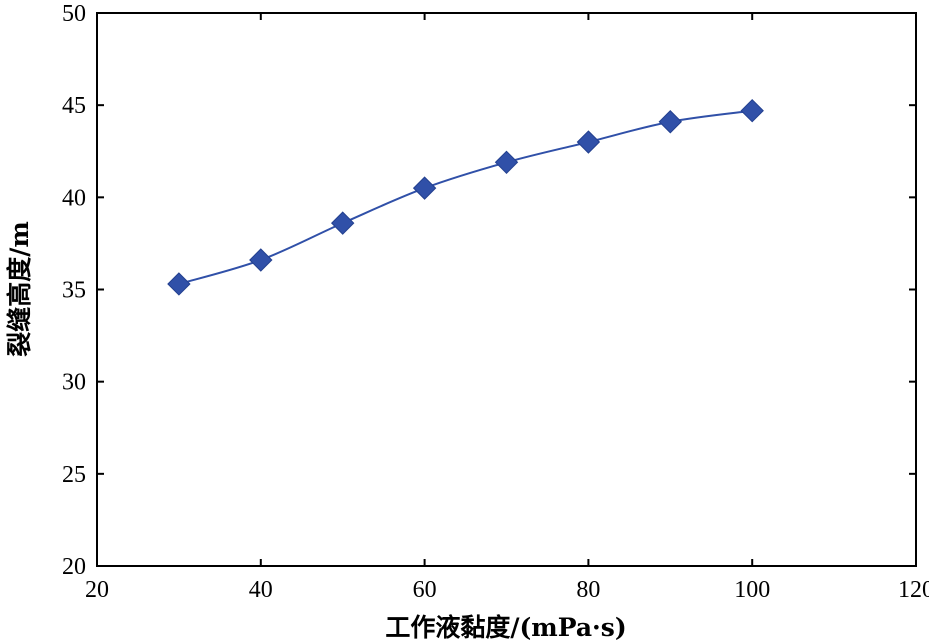  I want to click on y-tick-label: 20, so click(74, 567).